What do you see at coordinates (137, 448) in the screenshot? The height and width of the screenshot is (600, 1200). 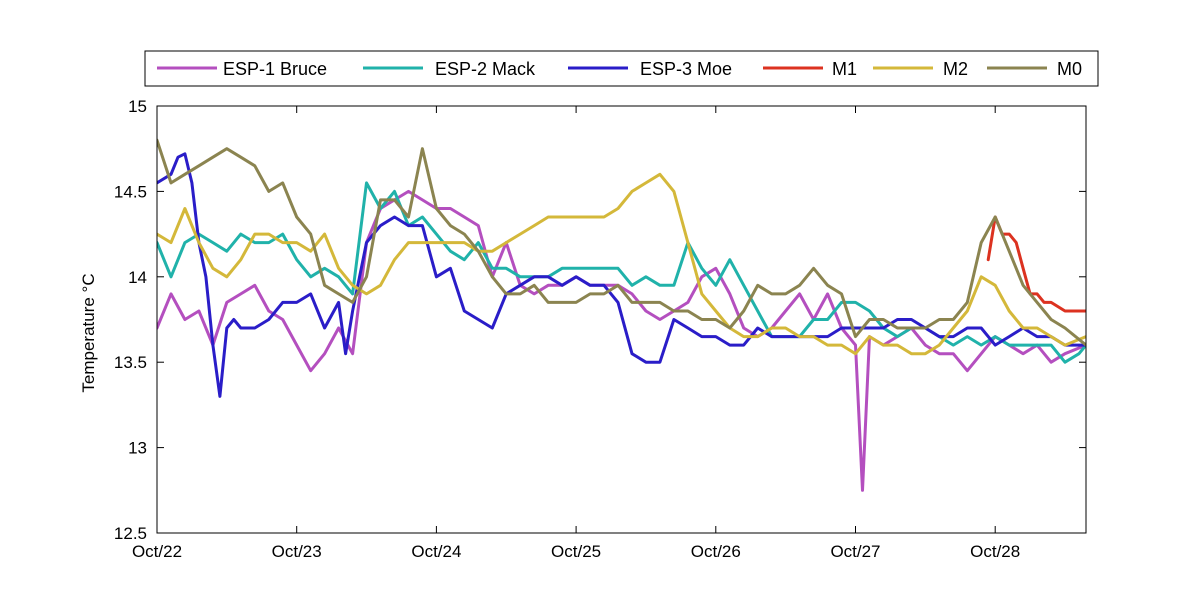 I see `y-tick-label-1: 13` at bounding box center [137, 448].